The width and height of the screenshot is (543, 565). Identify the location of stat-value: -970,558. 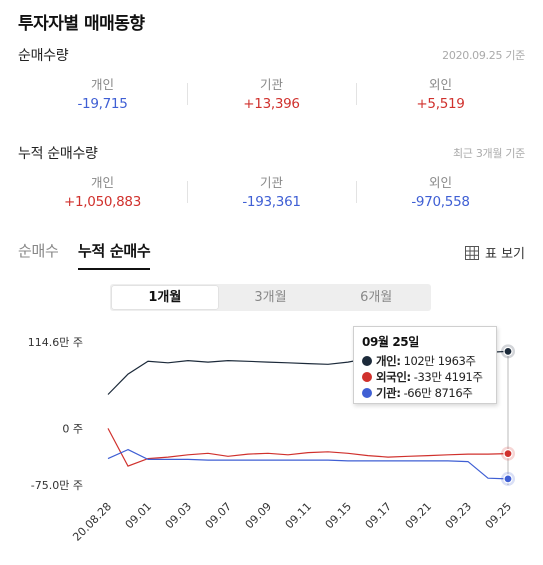
(440, 202).